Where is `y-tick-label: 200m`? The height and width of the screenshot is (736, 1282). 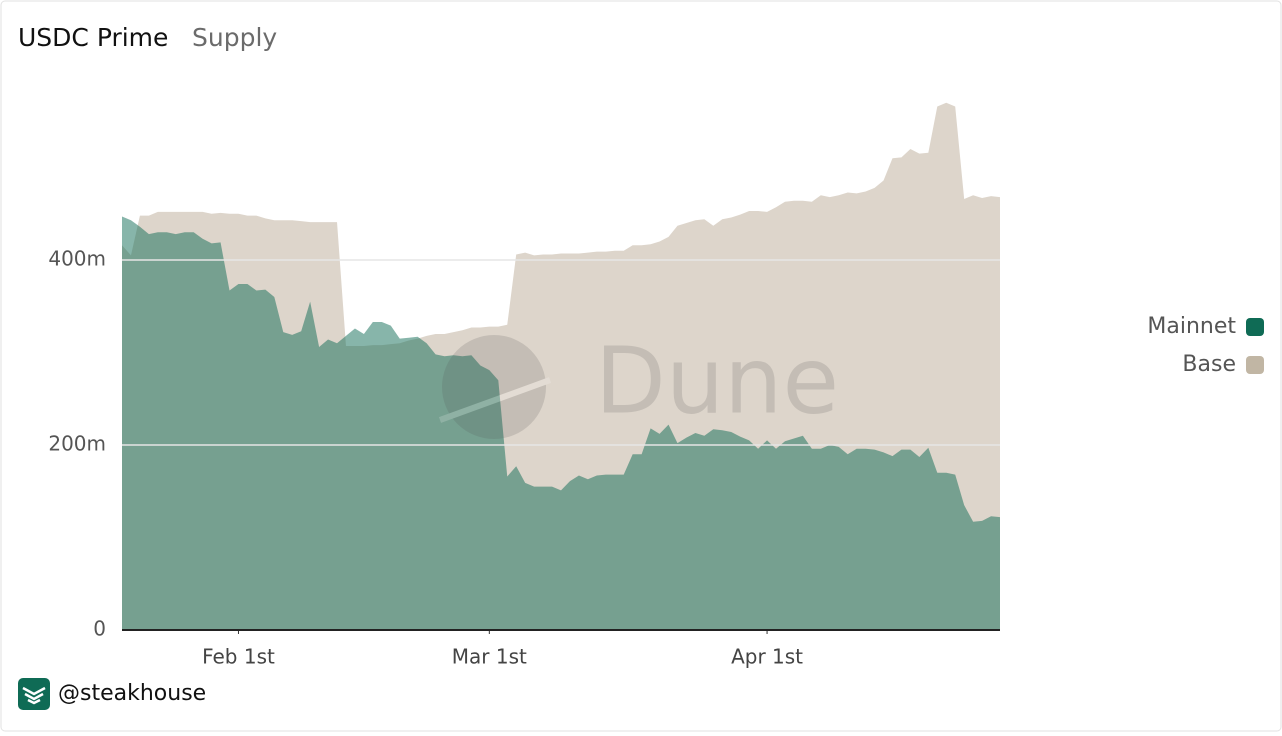
y-tick-label: 200m is located at coordinates (77, 444).